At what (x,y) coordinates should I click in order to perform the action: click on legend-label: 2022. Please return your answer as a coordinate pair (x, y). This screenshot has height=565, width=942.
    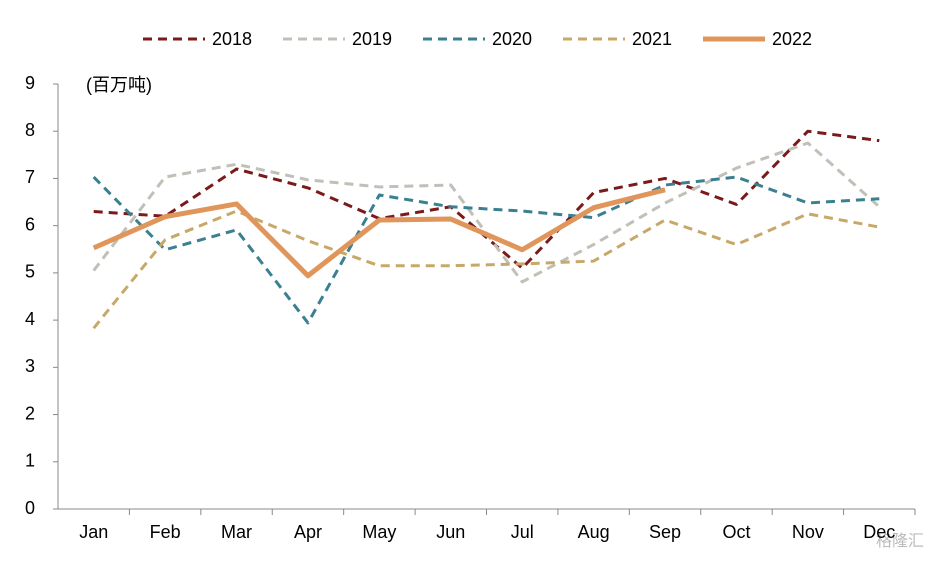
    Looking at the image, I should click on (792, 39).